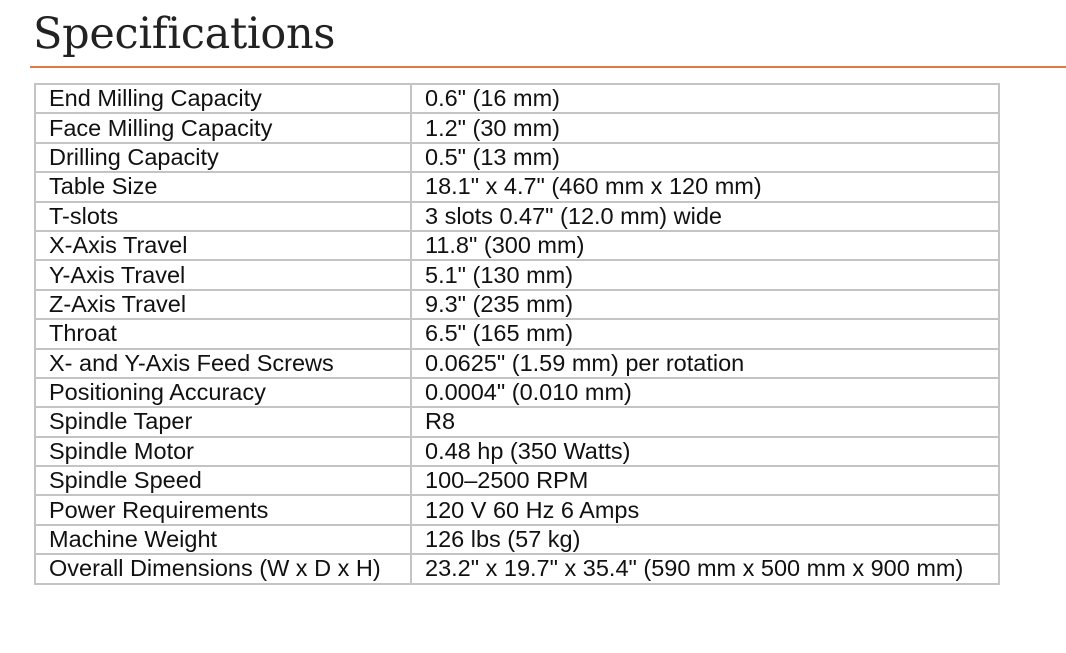  I want to click on page-title: Specifications, so click(184, 34).